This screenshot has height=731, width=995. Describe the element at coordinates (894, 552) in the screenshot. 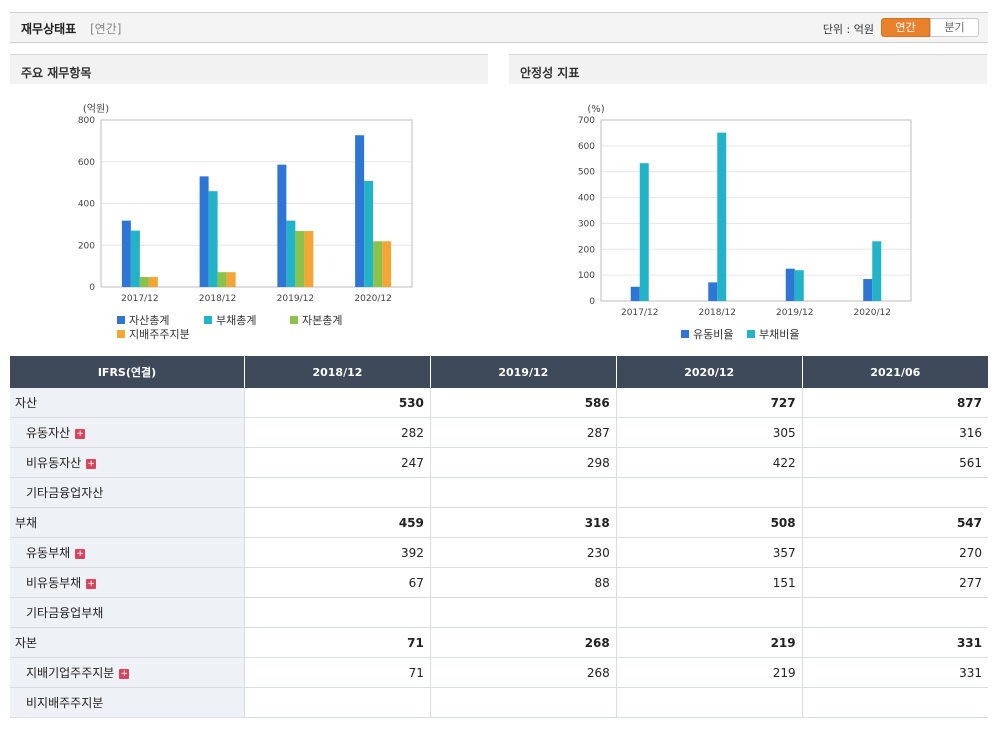

I see `value-cell: 270` at that location.